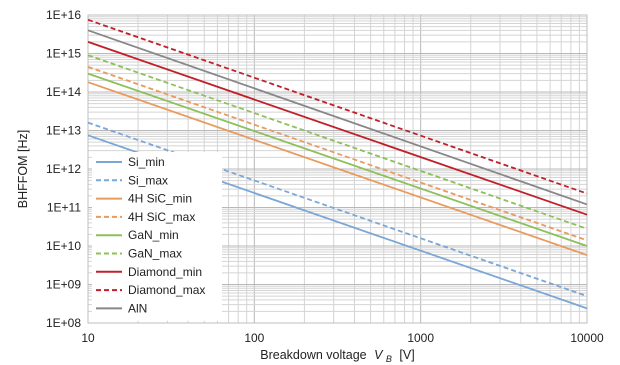 This screenshot has height=365, width=620. Describe the element at coordinates (161, 217) in the screenshot. I see `legend-label-3: 4H SiC_max` at that location.